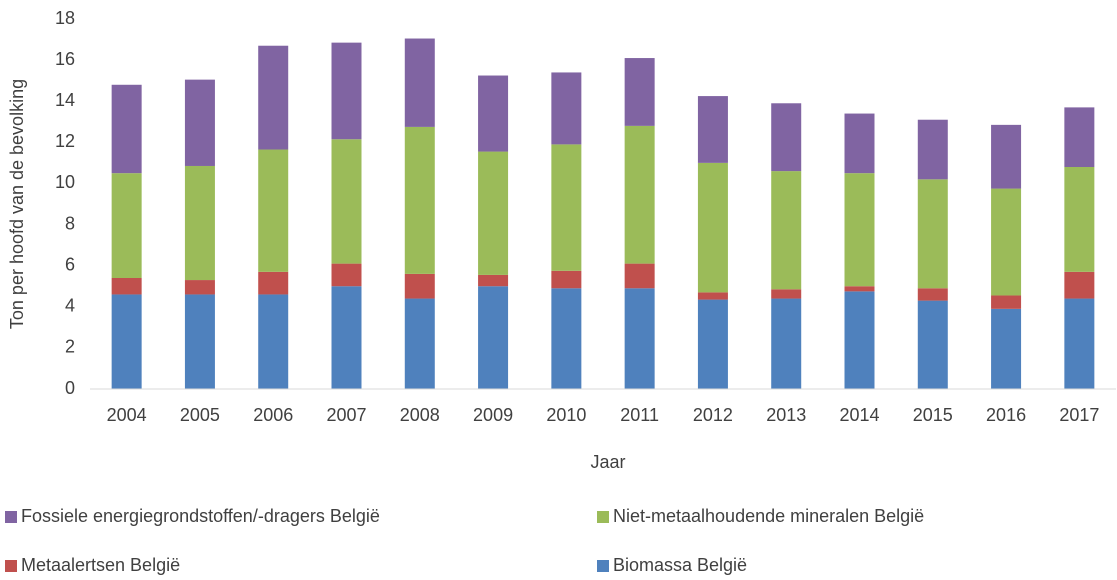 The height and width of the screenshot is (580, 1117). I want to click on x-tick-label: 2015, so click(933, 415).